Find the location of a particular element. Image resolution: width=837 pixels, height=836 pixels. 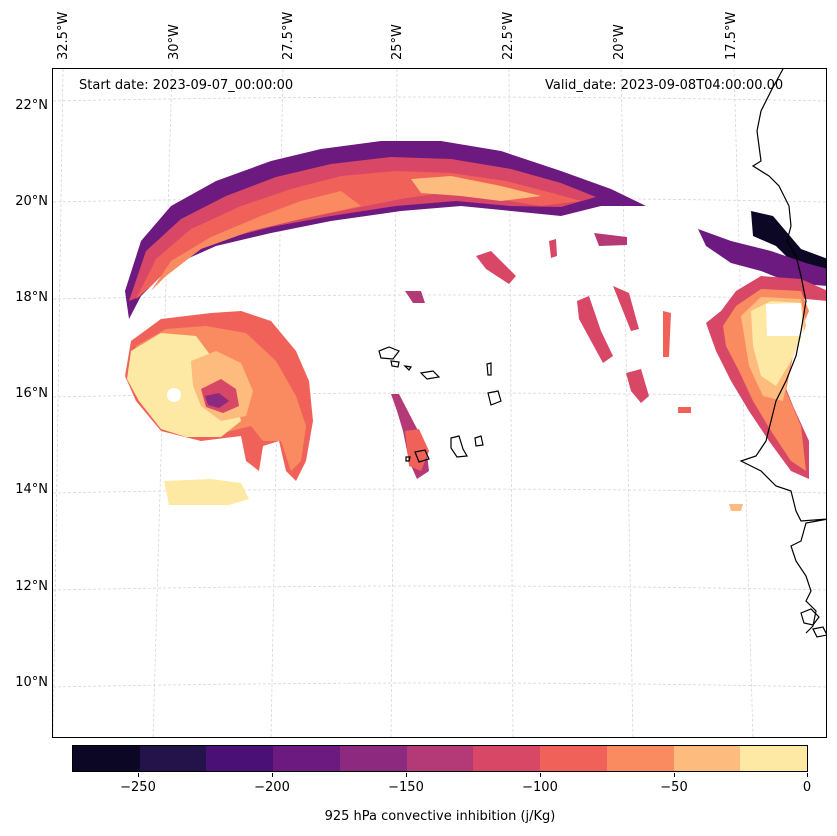

cin-arc-pale is located at coordinates (476, 188).